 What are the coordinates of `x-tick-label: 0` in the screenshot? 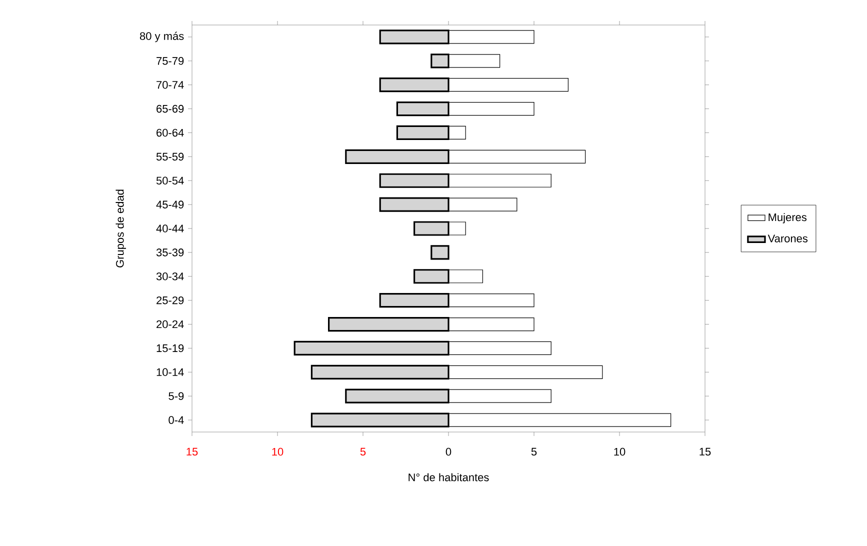 It's located at (449, 452).